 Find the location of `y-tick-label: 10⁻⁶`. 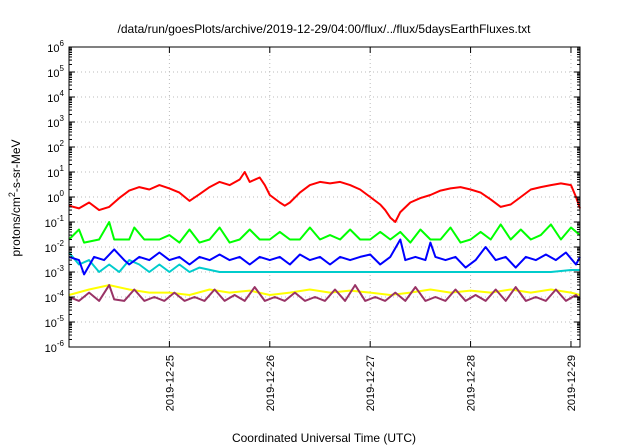

y-tick-label: 10⁻⁶ is located at coordinates (55, 347).